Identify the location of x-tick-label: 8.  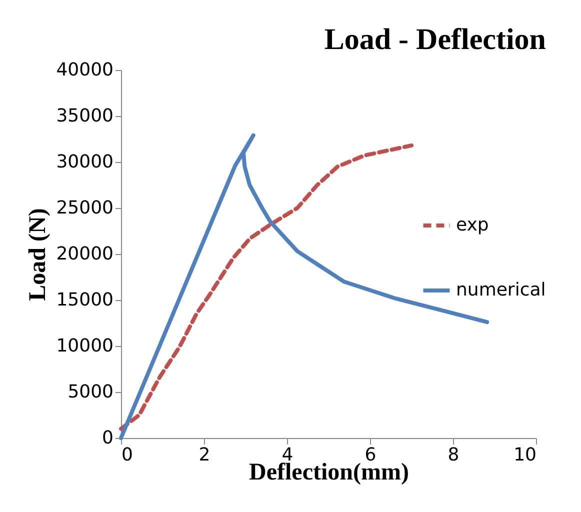
(454, 455).